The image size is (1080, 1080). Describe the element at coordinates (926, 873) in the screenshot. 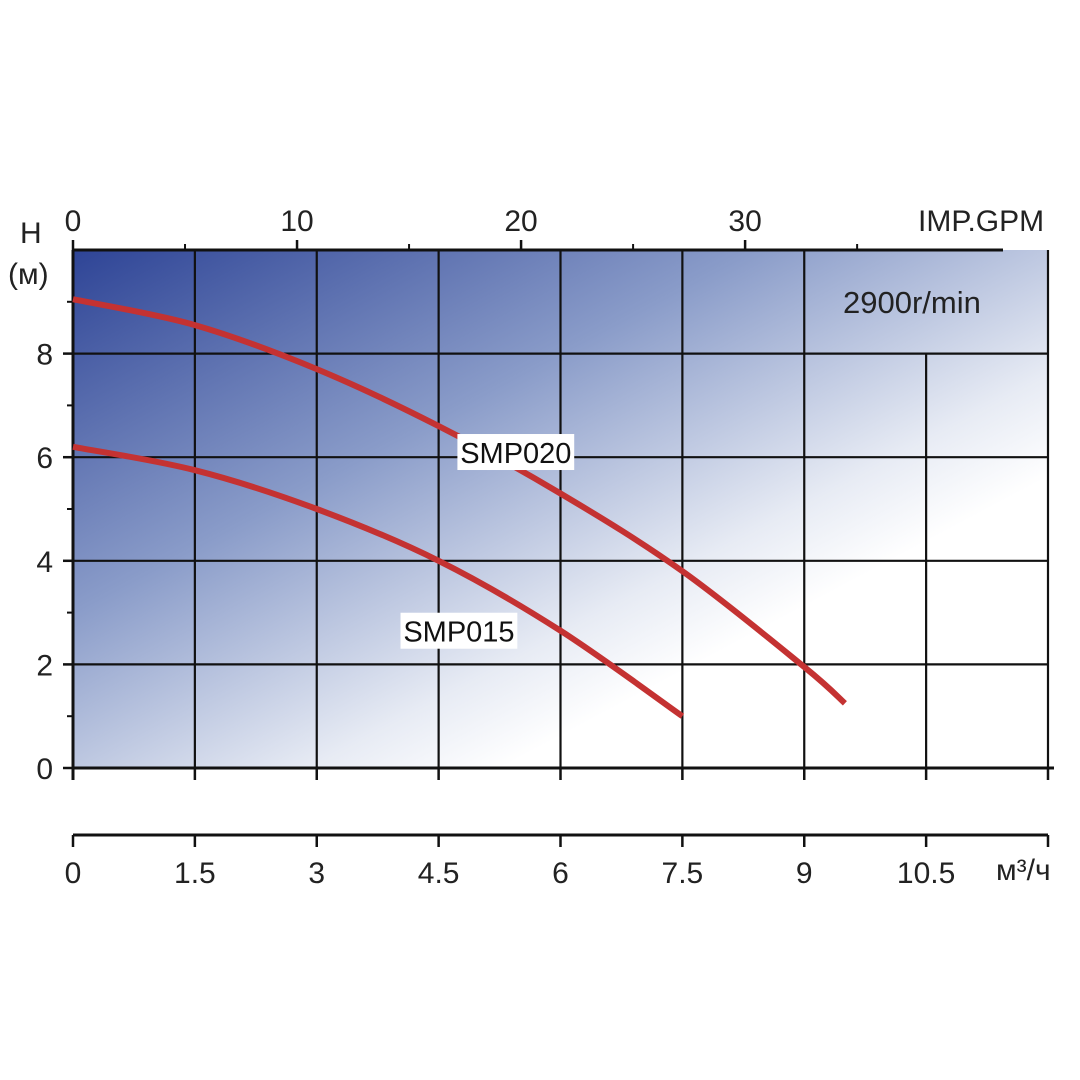

I see `x-tick-label: 10.5` at that location.